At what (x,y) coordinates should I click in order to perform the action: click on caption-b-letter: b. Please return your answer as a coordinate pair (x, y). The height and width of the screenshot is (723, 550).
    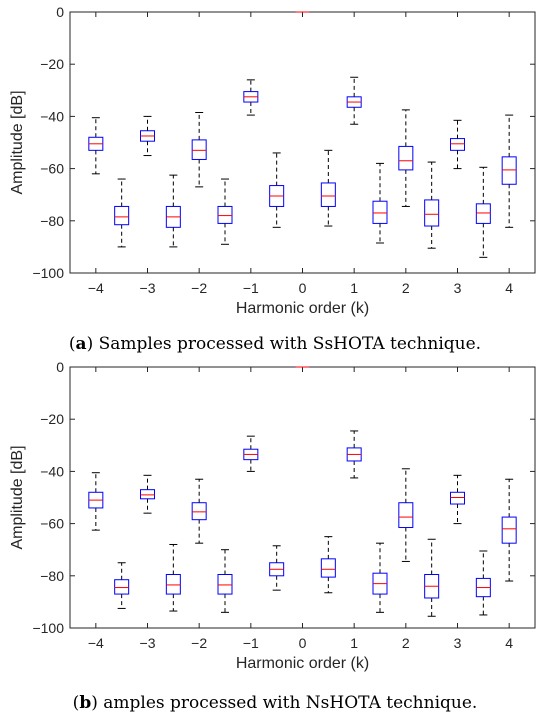
    Looking at the image, I should click on (85, 703).